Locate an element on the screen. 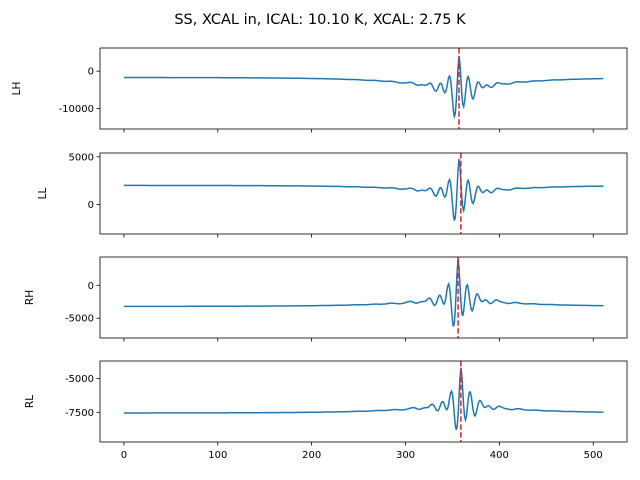 The width and height of the screenshot is (640, 480). x-tick-label: 200 is located at coordinates (311, 455).